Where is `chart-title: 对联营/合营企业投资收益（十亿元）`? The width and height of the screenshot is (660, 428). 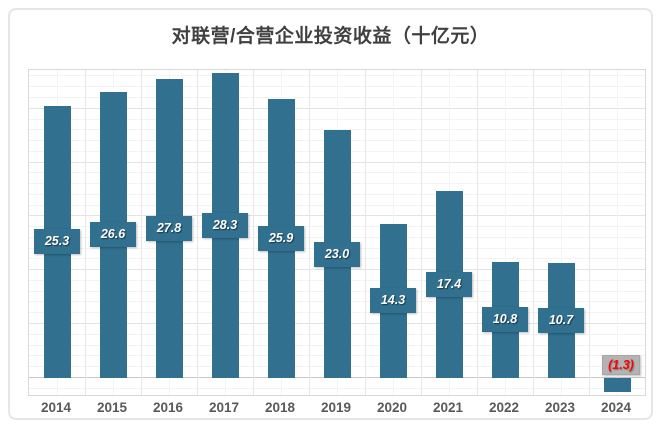
chart-title: 对联营/合营企业投资收益（十亿元） is located at coordinates (330, 36).